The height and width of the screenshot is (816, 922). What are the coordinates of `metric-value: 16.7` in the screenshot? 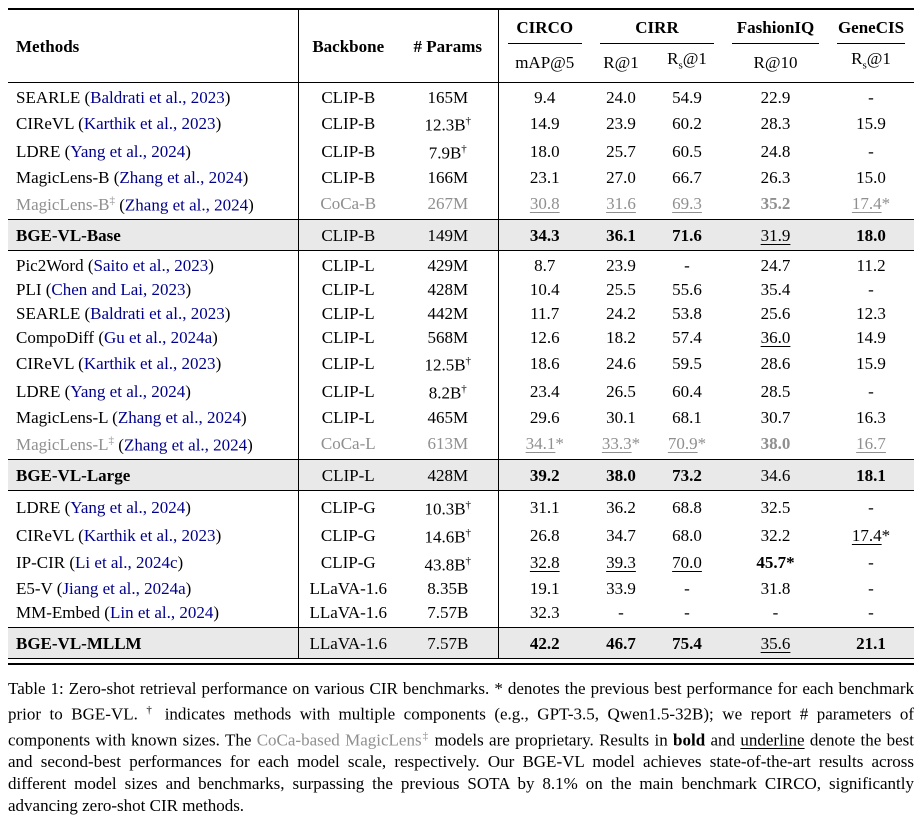 It's located at (871, 443).